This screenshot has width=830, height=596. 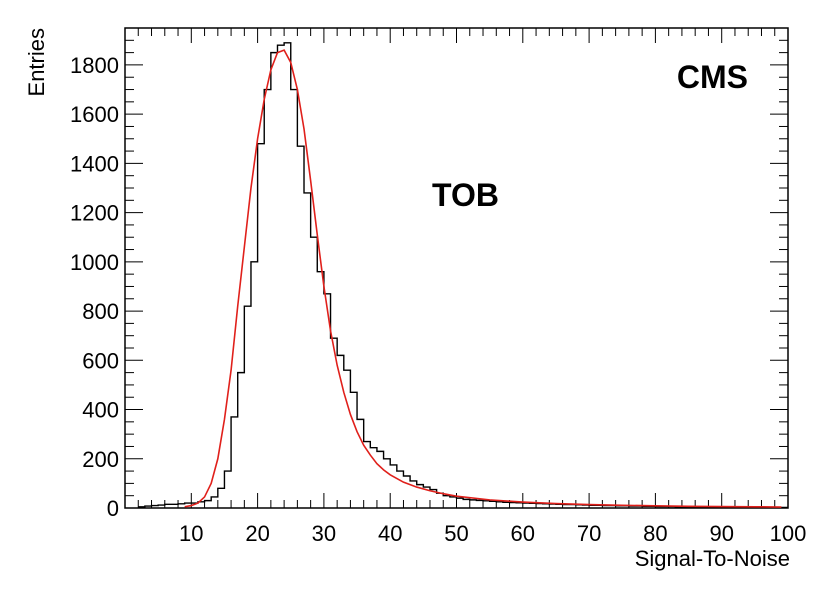 What do you see at coordinates (721, 533) in the screenshot?
I see `x-tick-label: 90` at bounding box center [721, 533].